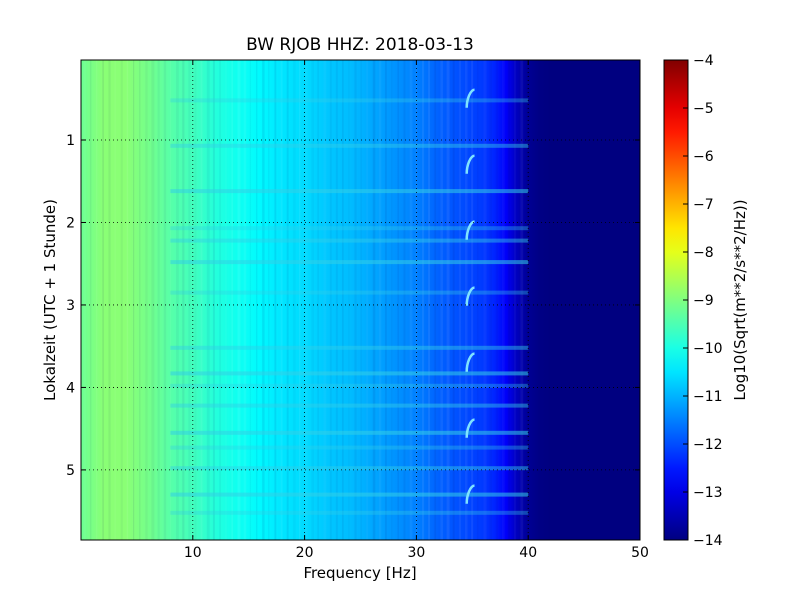 The width and height of the screenshot is (800, 604). What do you see at coordinates (360, 45) in the screenshot?
I see `chart-title: BW RJOB HHZ: 2018-03-13` at bounding box center [360, 45].